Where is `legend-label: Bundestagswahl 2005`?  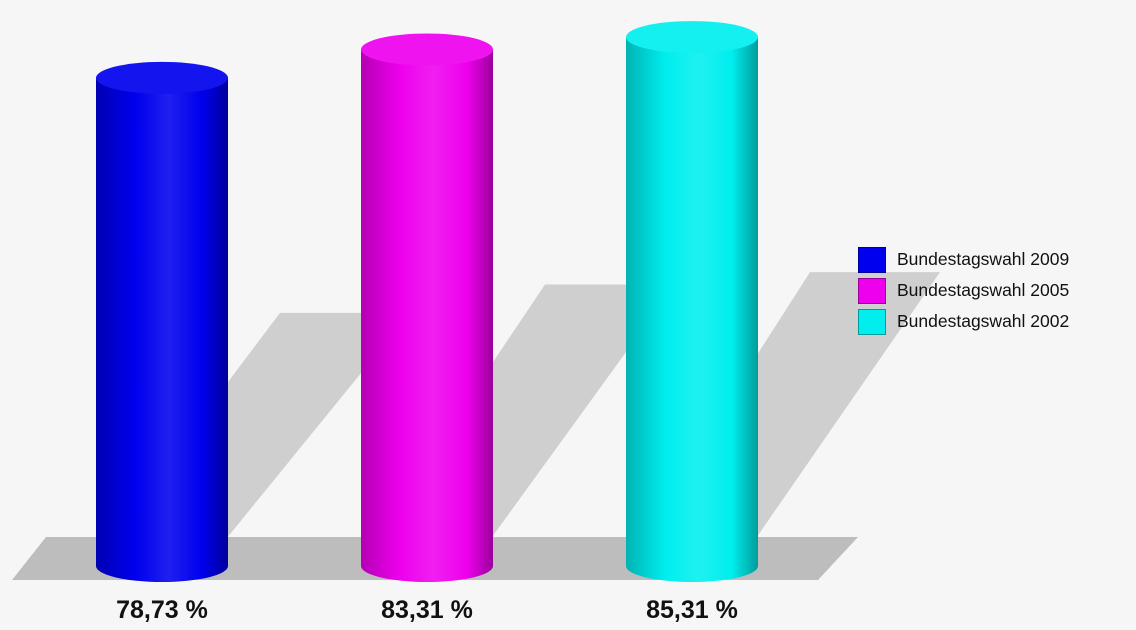 legend-label: Bundestagswahl 2005 is located at coordinates (983, 290).